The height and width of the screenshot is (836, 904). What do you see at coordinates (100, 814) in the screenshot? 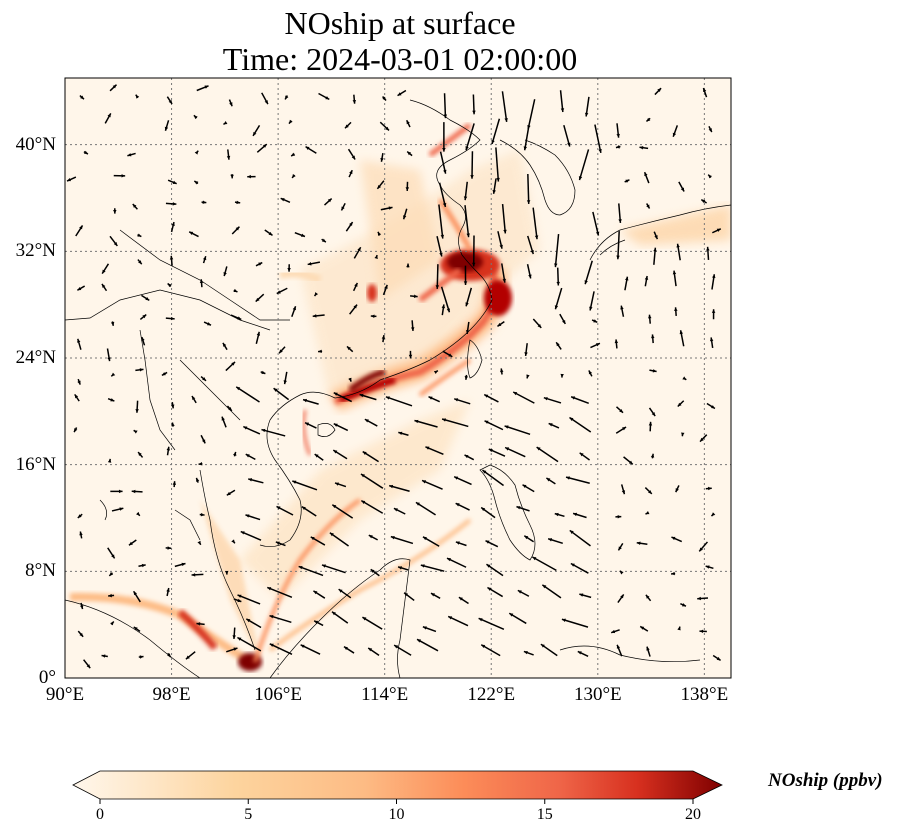
I see `colorbar-tick-label: 0` at bounding box center [100, 814].